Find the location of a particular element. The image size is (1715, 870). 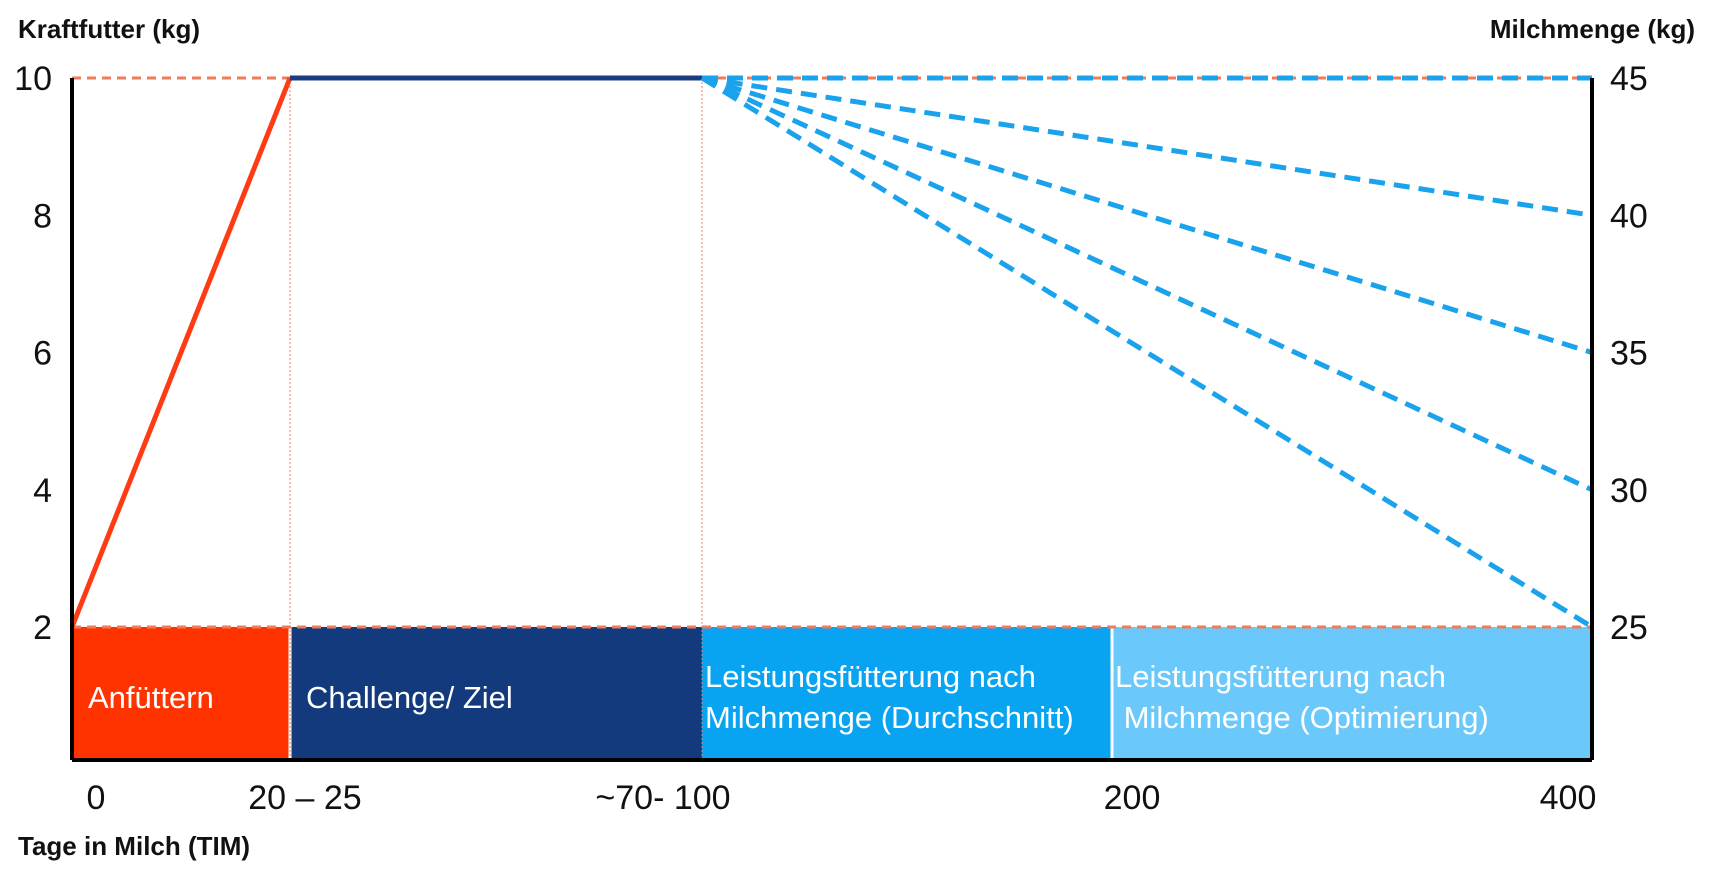

x-tick-label: 200 is located at coordinates (1132, 798).